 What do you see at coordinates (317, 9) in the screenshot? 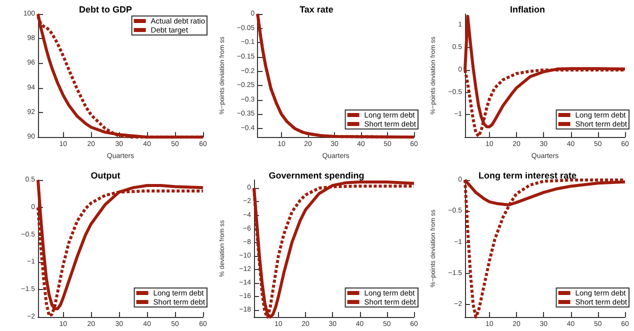
I see `chart-title: Tax rate` at bounding box center [317, 9].